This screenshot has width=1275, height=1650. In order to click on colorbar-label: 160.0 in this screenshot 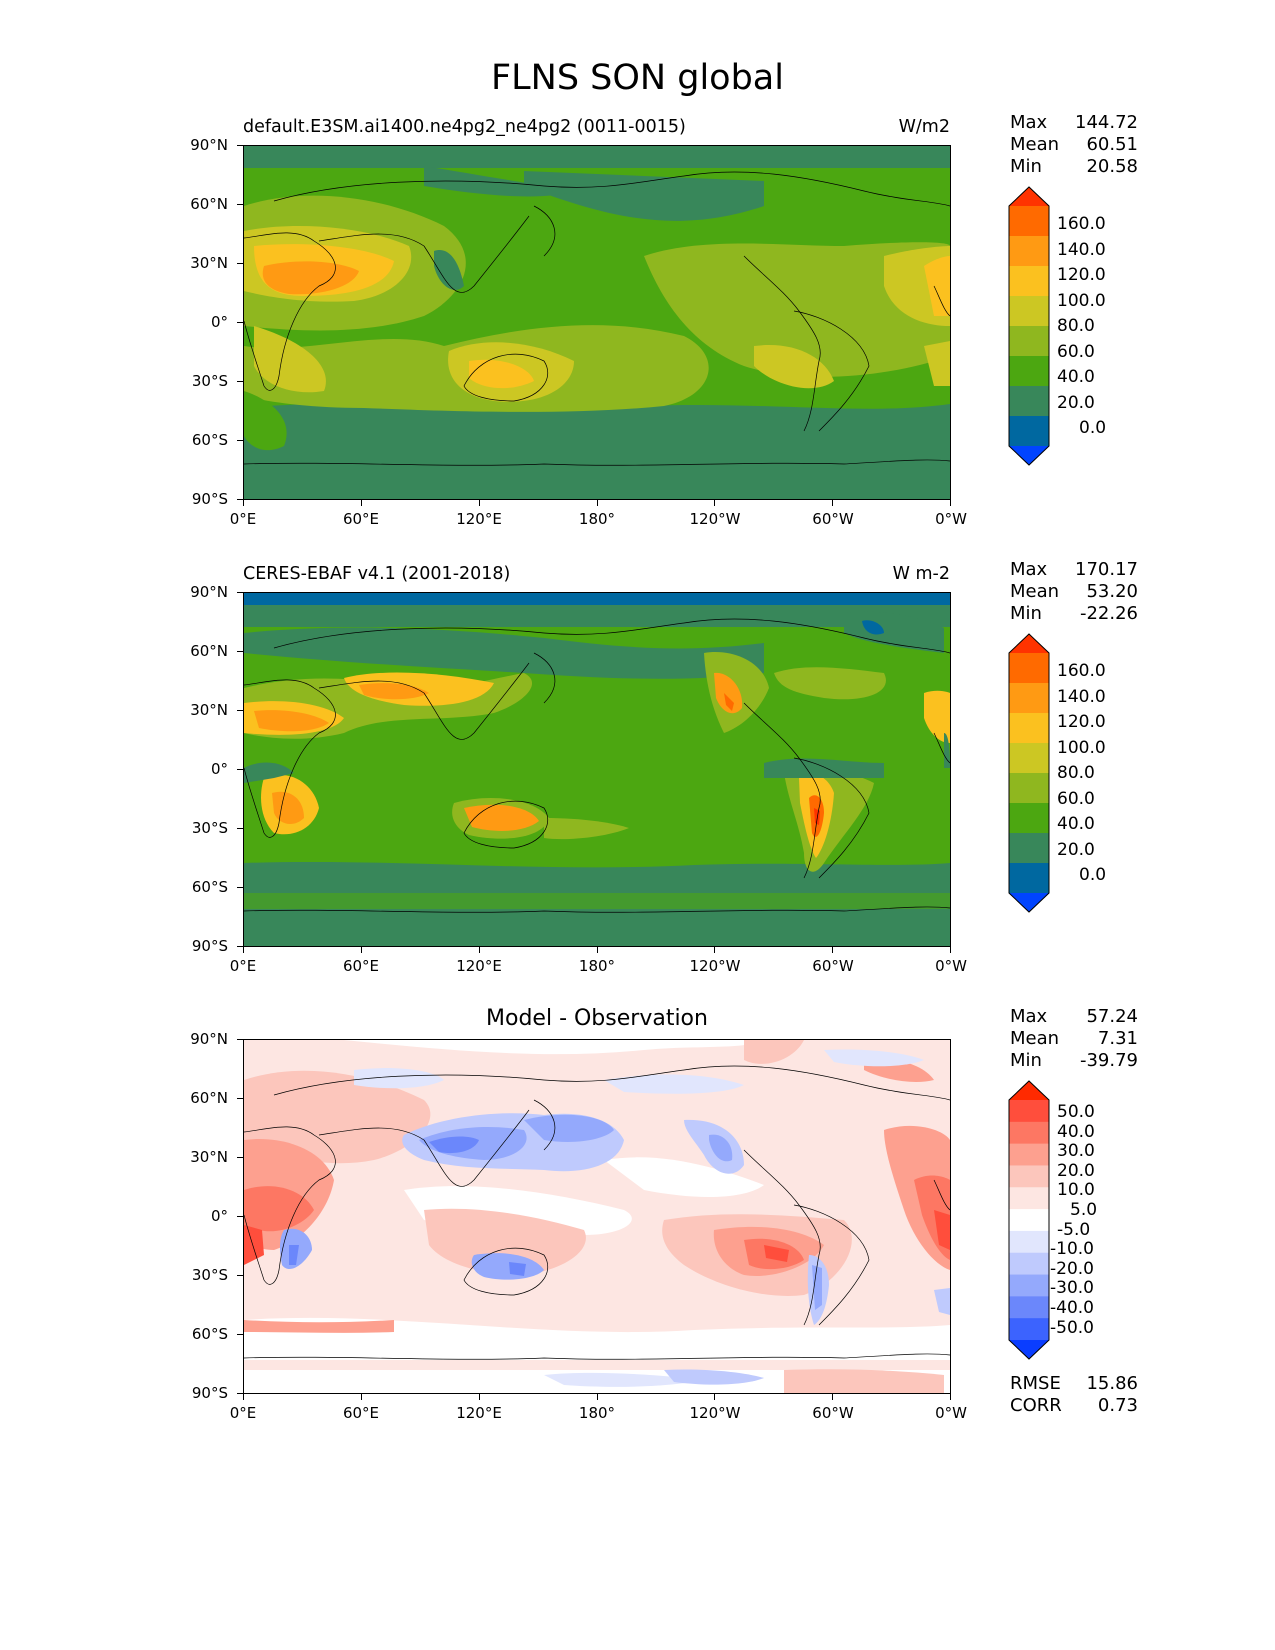, I will do `click(1081, 224)`.